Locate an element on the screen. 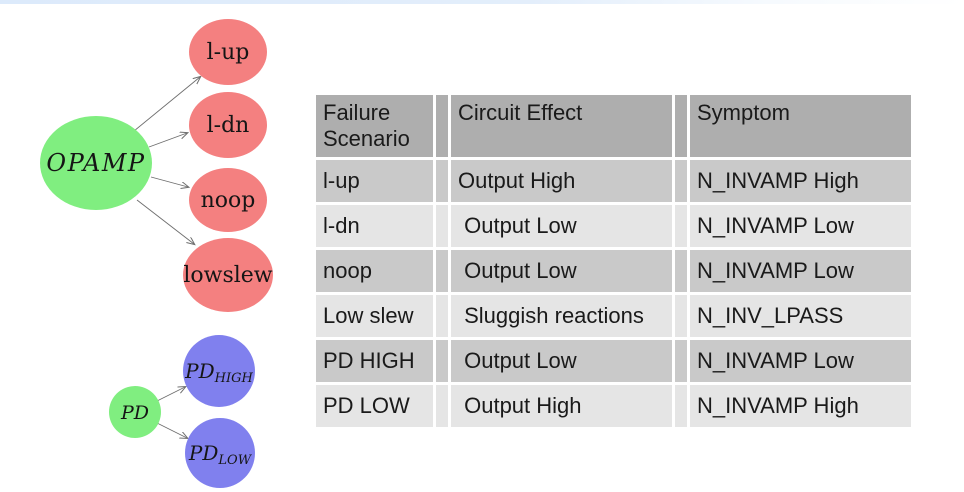 The height and width of the screenshot is (492, 964). cell-symptom: N_INV_LPASS is located at coordinates (800, 315).